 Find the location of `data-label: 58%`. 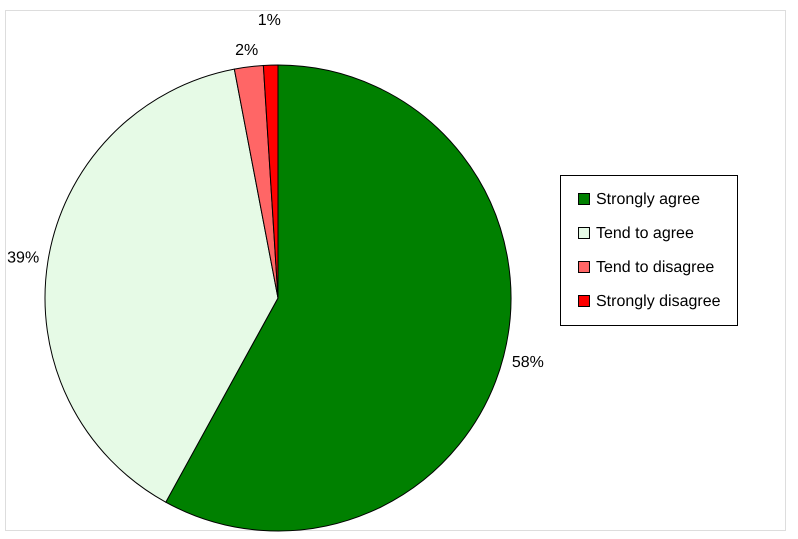

data-label: 58% is located at coordinates (528, 363).